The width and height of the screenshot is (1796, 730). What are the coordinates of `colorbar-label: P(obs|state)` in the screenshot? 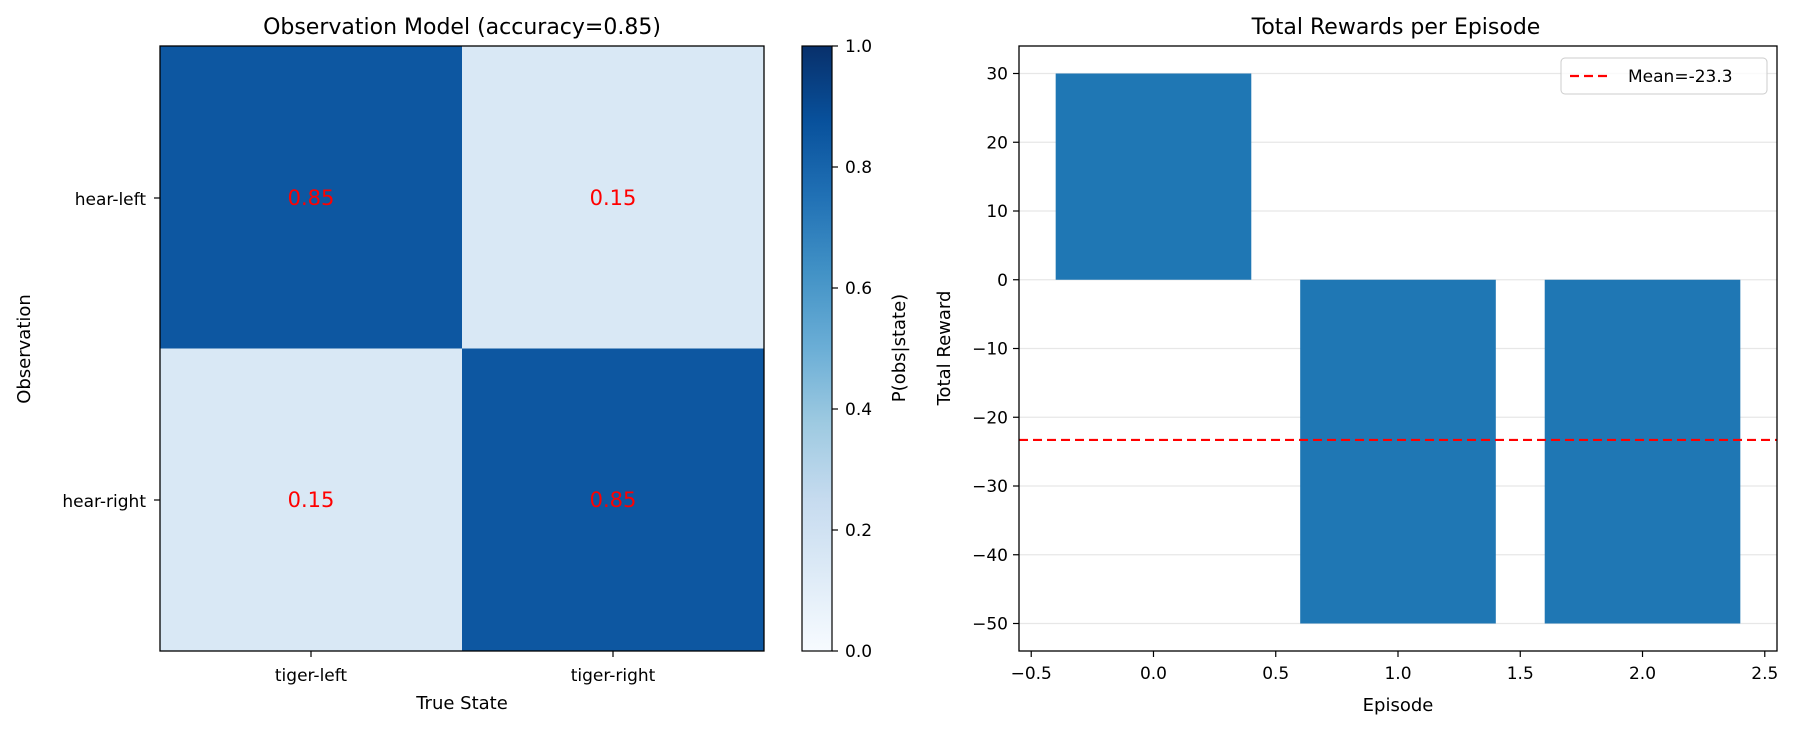 It's located at (899, 348).